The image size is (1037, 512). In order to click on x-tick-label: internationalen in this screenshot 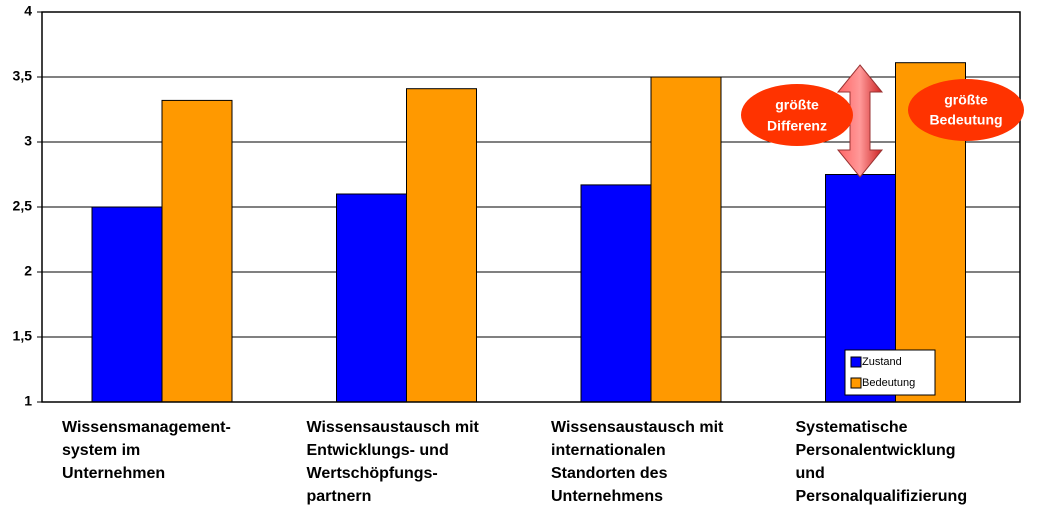, I will do `click(608, 450)`.